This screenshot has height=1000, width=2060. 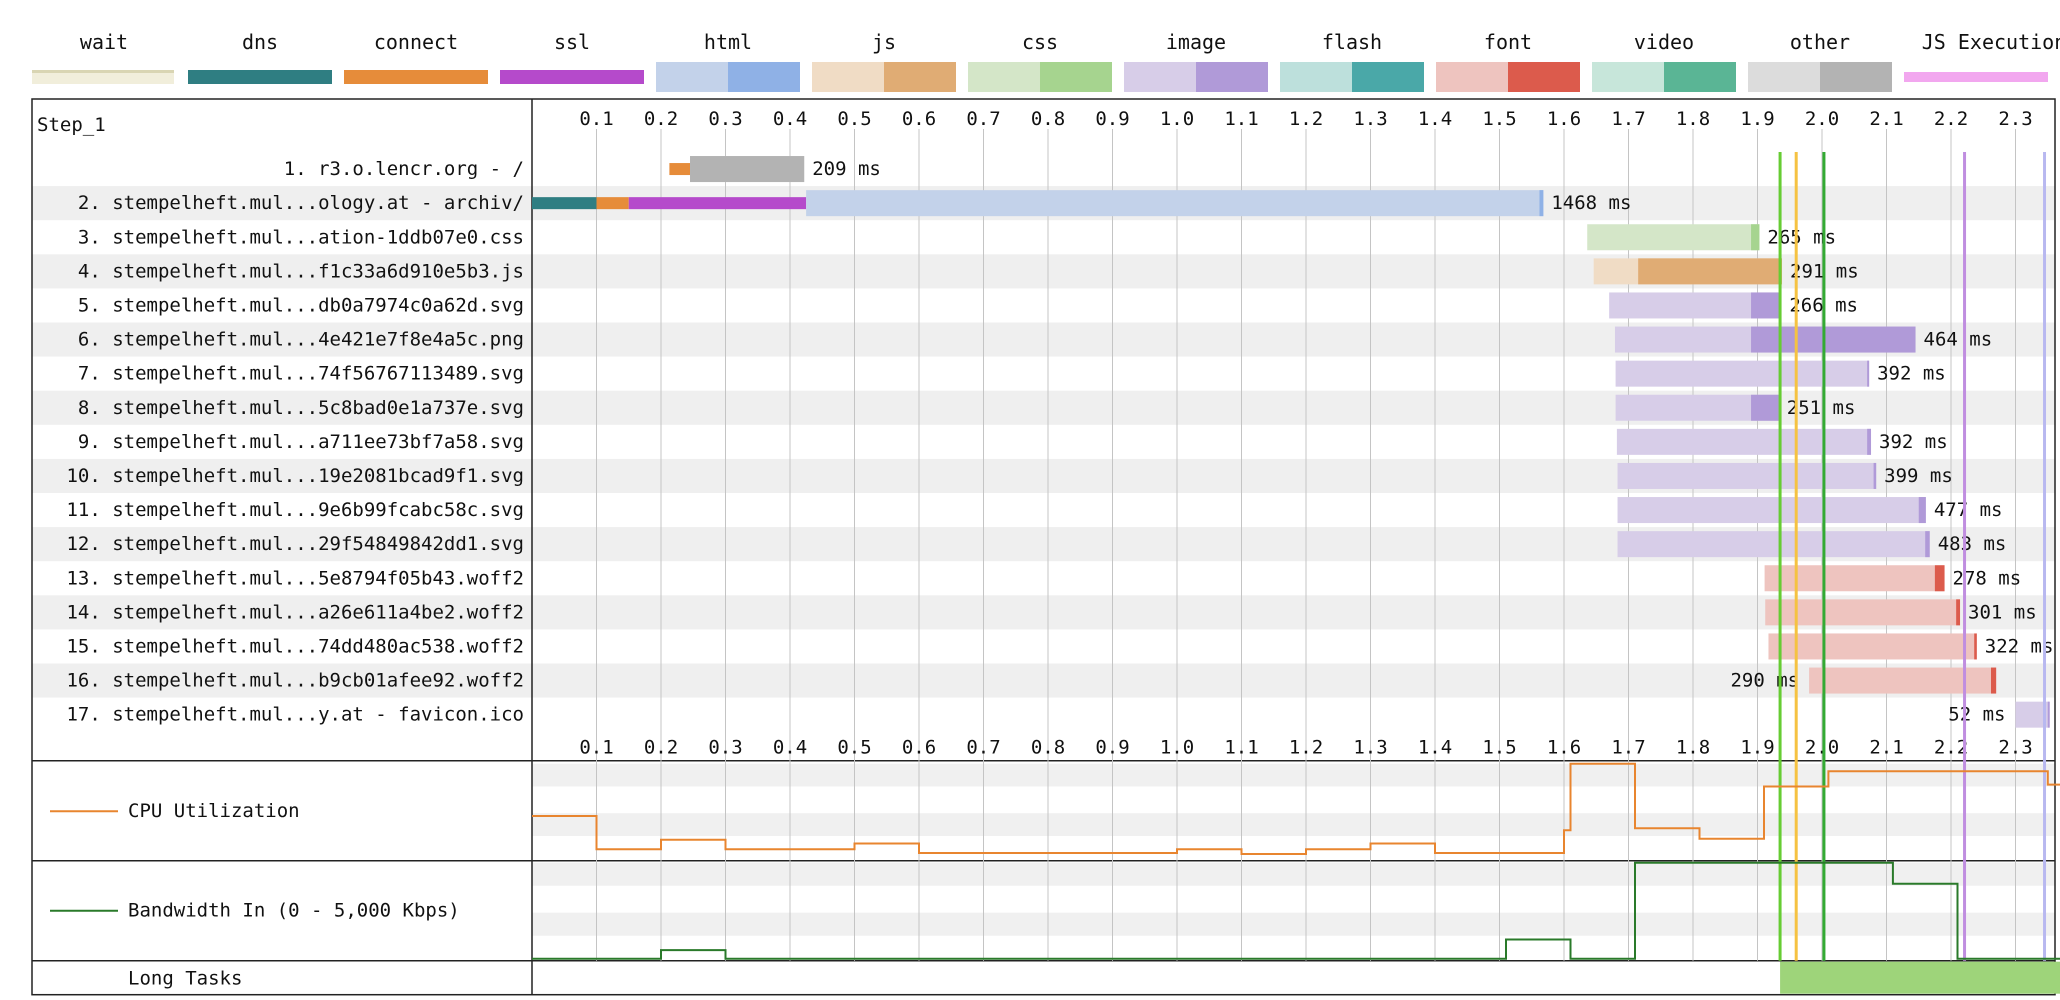 What do you see at coordinates (725, 119) in the screenshot?
I see `tick-label-top: 0.3` at bounding box center [725, 119].